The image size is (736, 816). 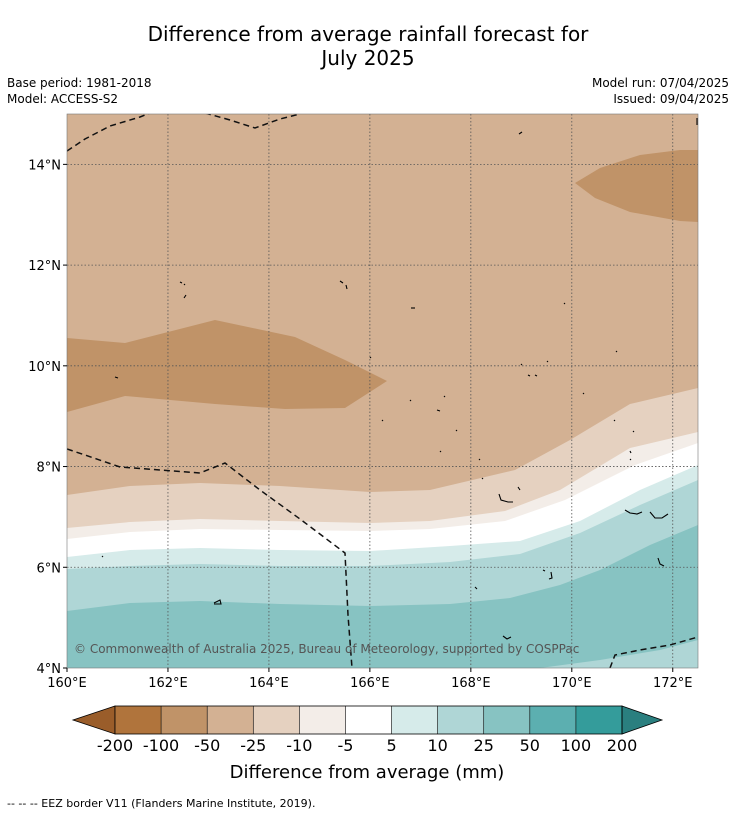 I want to click on y-axis: 4°N 6°N 8°N 10°N 12°N 14°N, so click(x=47, y=417).